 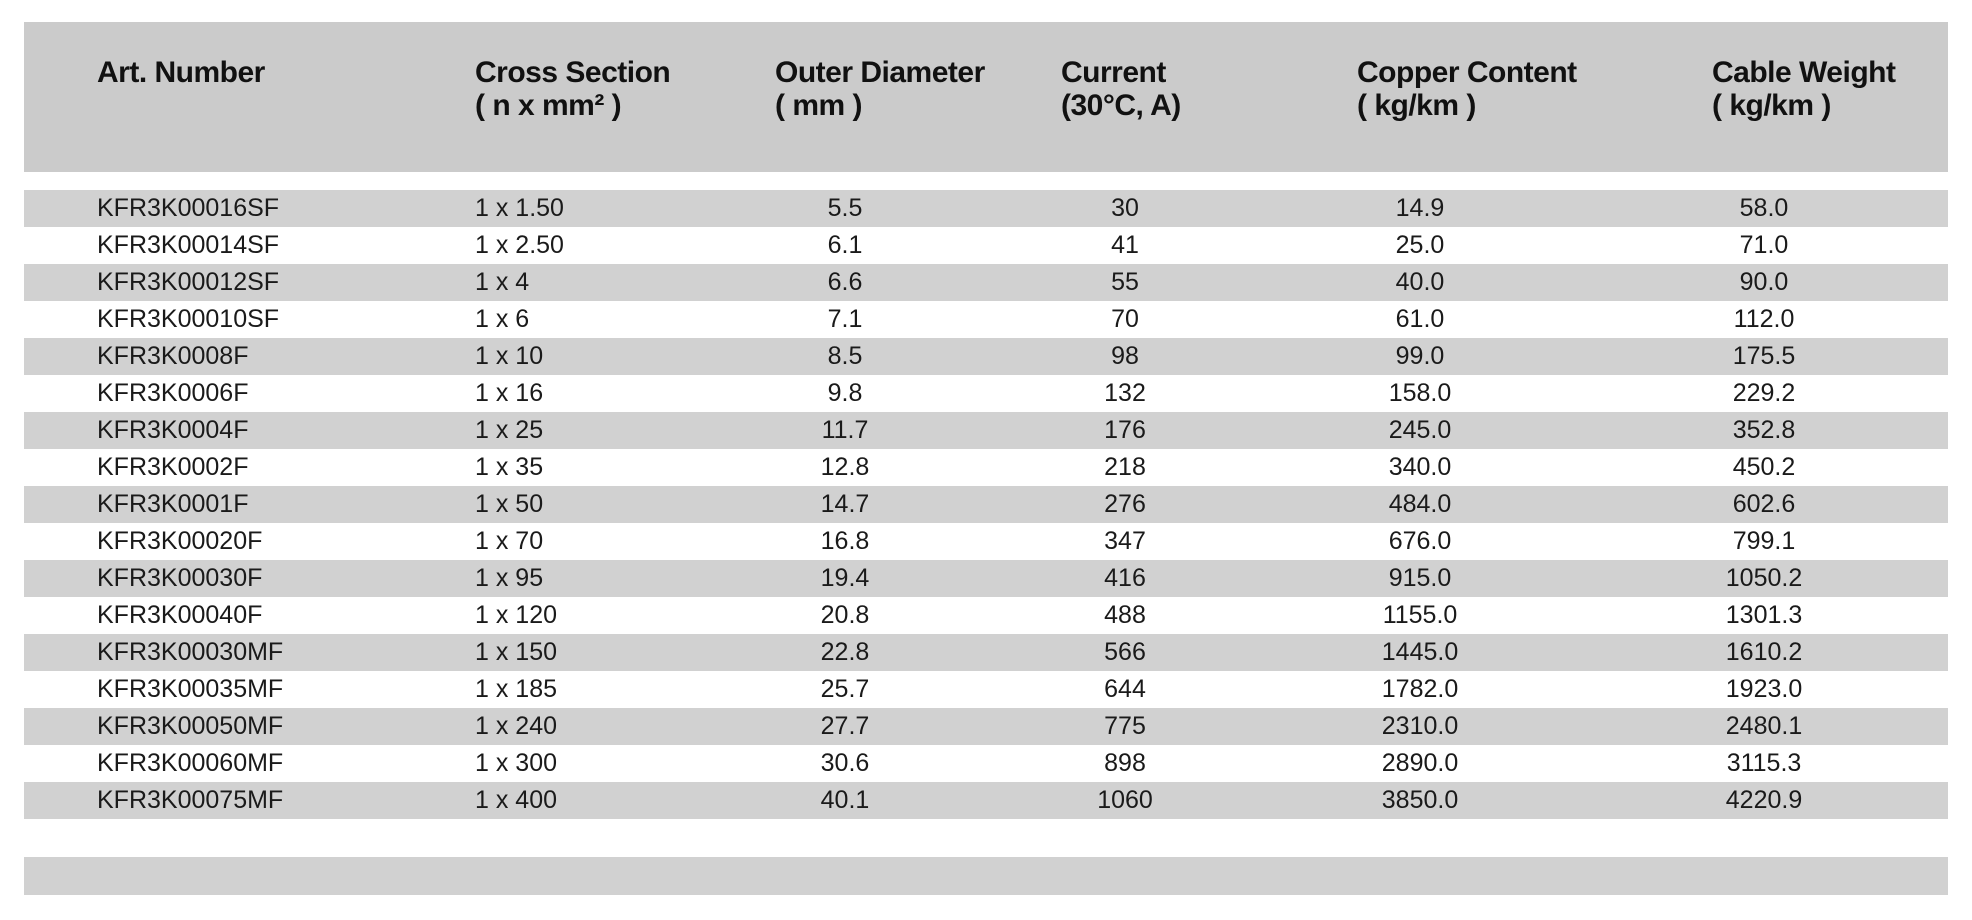 What do you see at coordinates (190, 726) in the screenshot?
I see `table-cell-art-number: KFR3K00050MF` at bounding box center [190, 726].